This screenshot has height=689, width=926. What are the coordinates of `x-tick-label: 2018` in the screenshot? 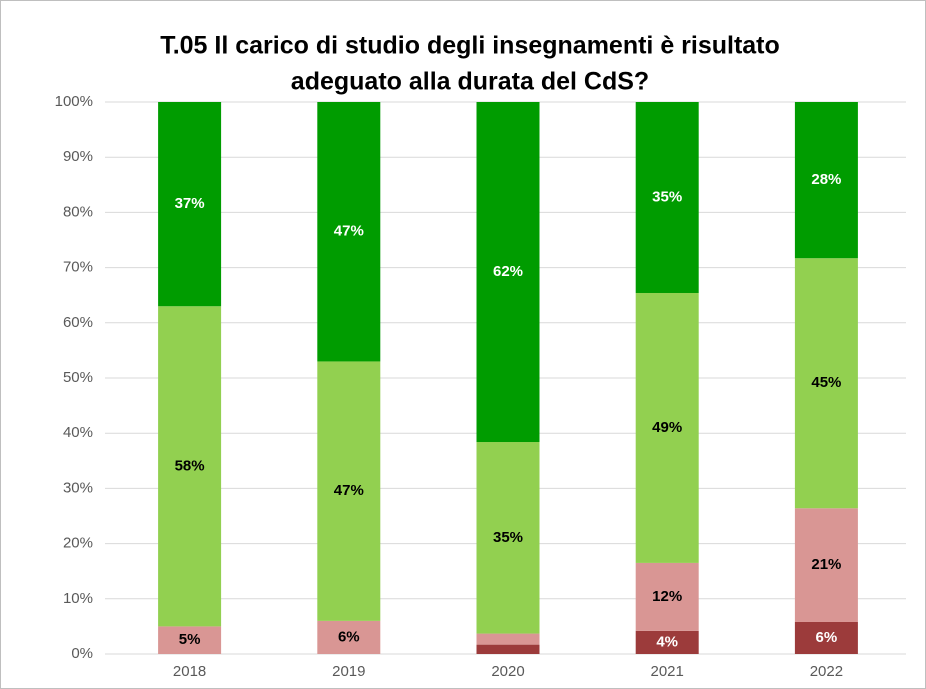 It's located at (189, 671).